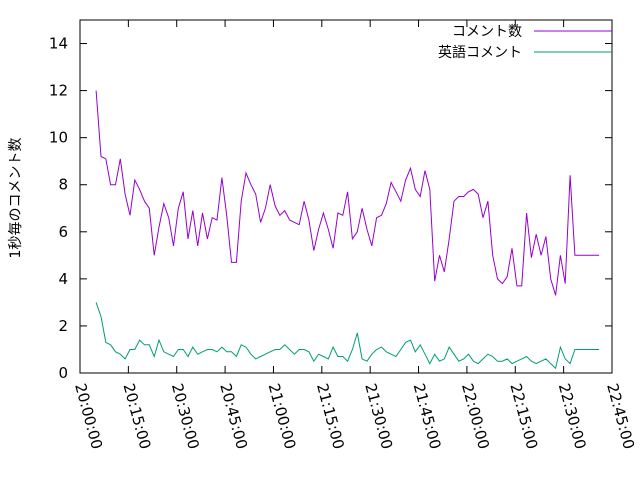 This screenshot has height=480, width=640. Describe the element at coordinates (233, 416) in the screenshot. I see `x-tick-label: 20:45:00` at that location.